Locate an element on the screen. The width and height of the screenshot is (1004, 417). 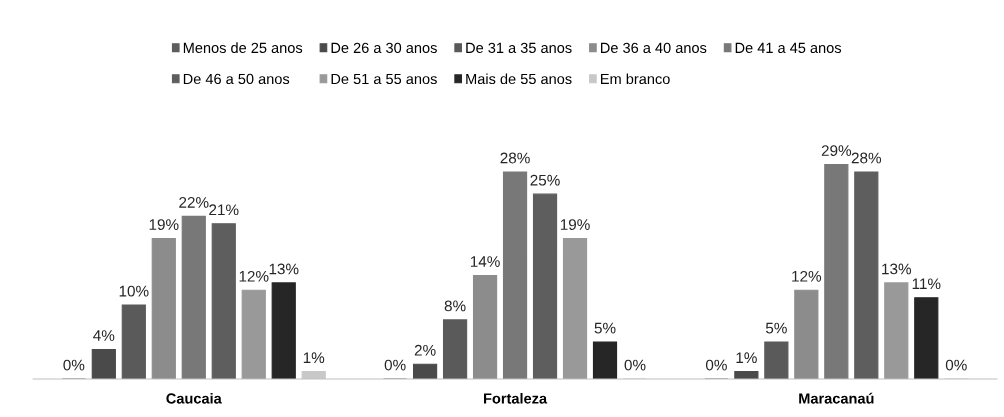
legend-label: De 36 a 40 anos is located at coordinates (654, 48).